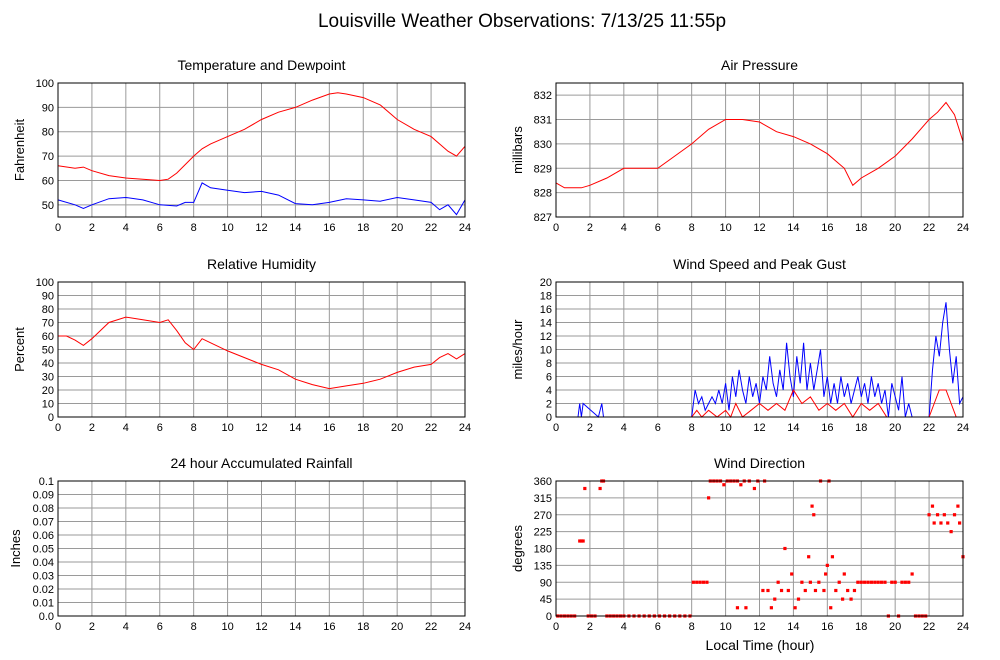  Describe the element at coordinates (543, 121) in the screenshot. I see `y-tick-label: 831` at that location.